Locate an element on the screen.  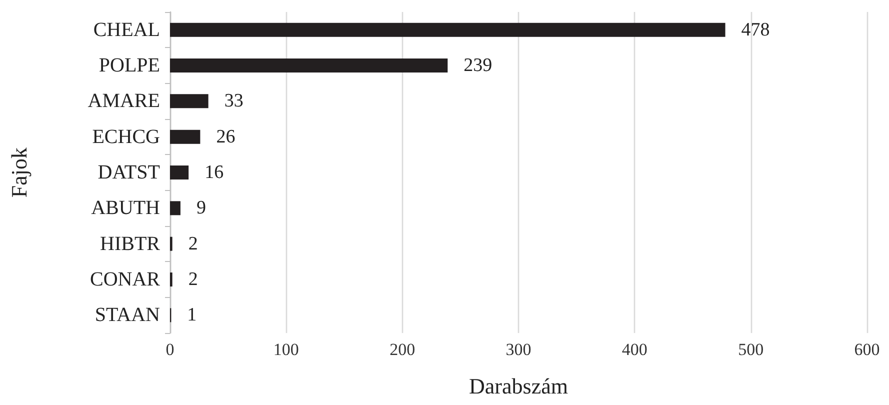
y-tick-label: AMARE is located at coordinates (124, 101).